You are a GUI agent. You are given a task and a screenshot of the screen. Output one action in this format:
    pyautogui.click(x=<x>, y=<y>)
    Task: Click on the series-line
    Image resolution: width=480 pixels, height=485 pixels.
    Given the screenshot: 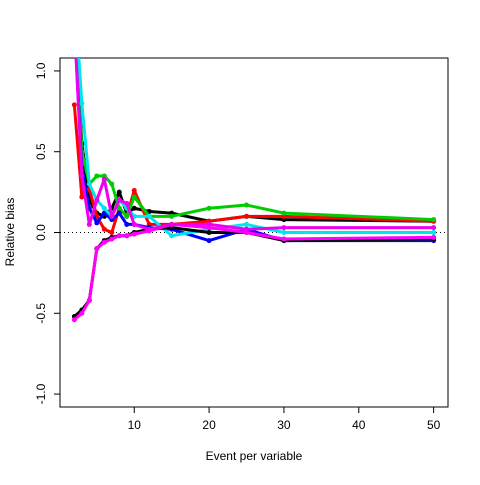 What is the action you would take?
    pyautogui.click(x=253, y=272)
    